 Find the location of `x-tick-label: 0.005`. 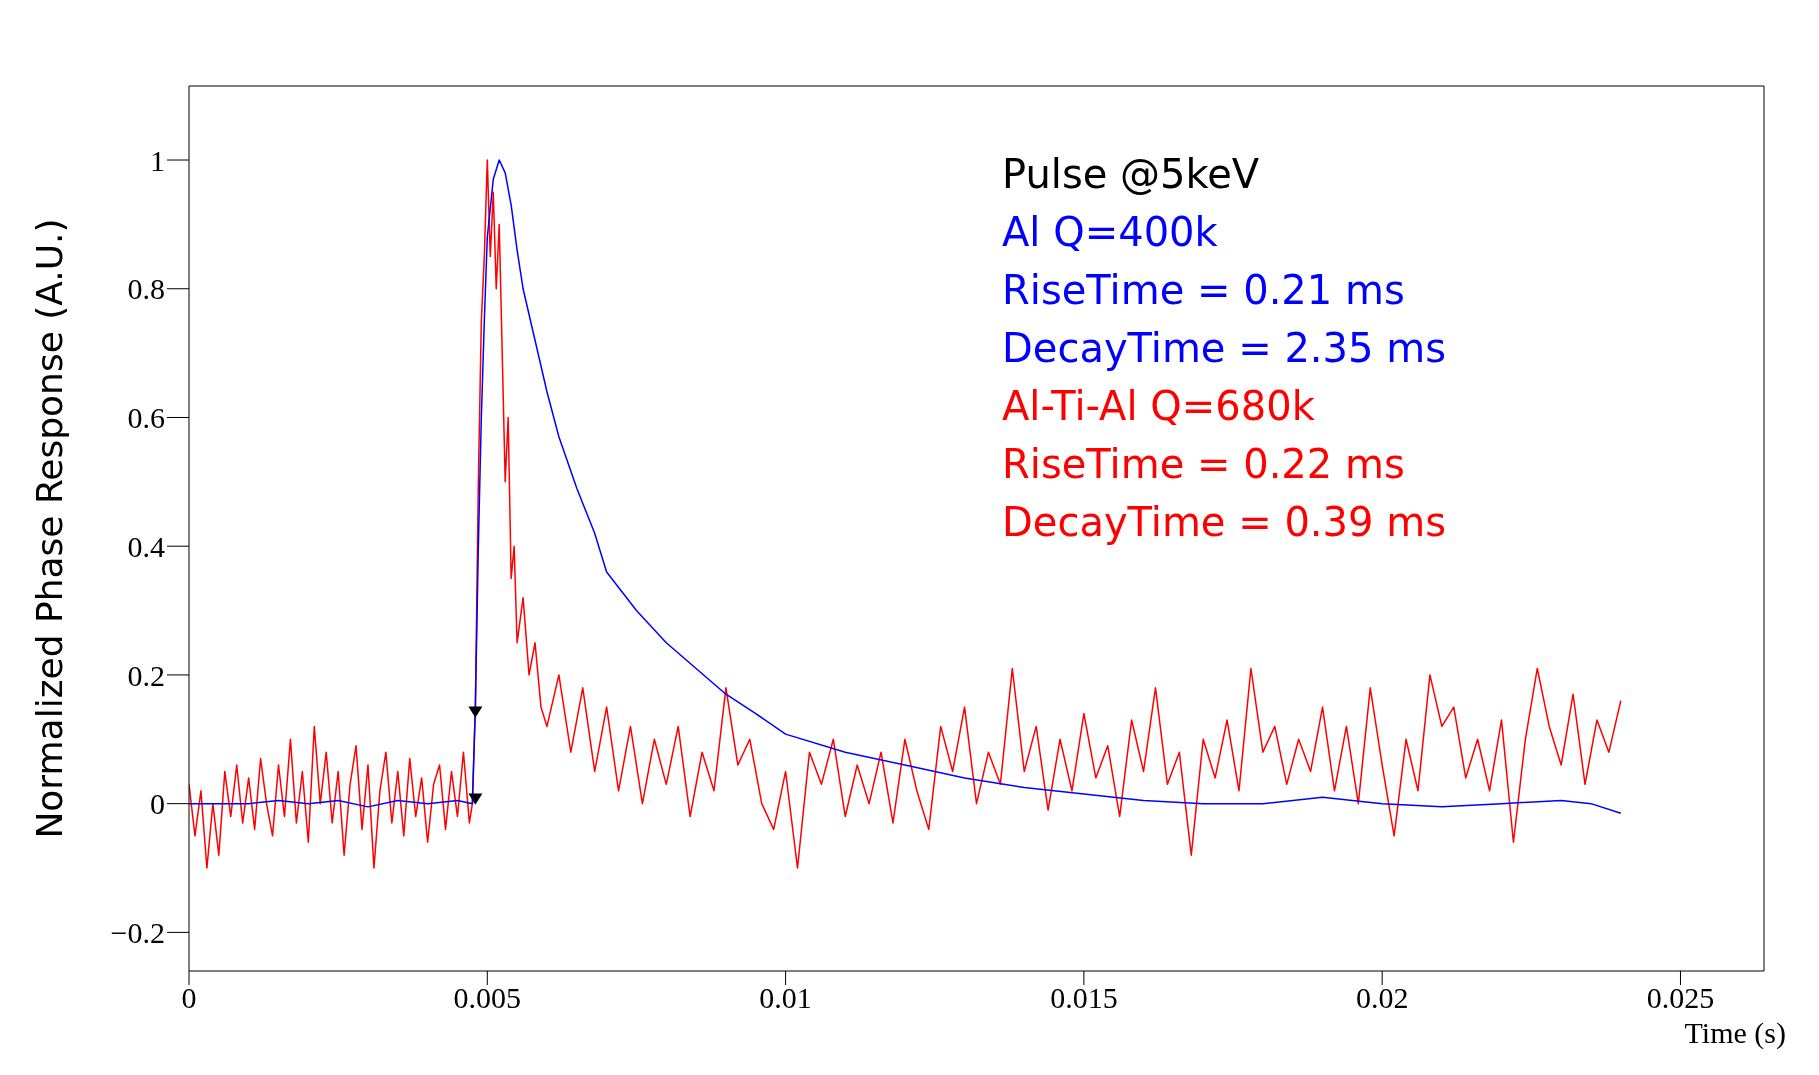

x-tick-label: 0.005 is located at coordinates (487, 998).